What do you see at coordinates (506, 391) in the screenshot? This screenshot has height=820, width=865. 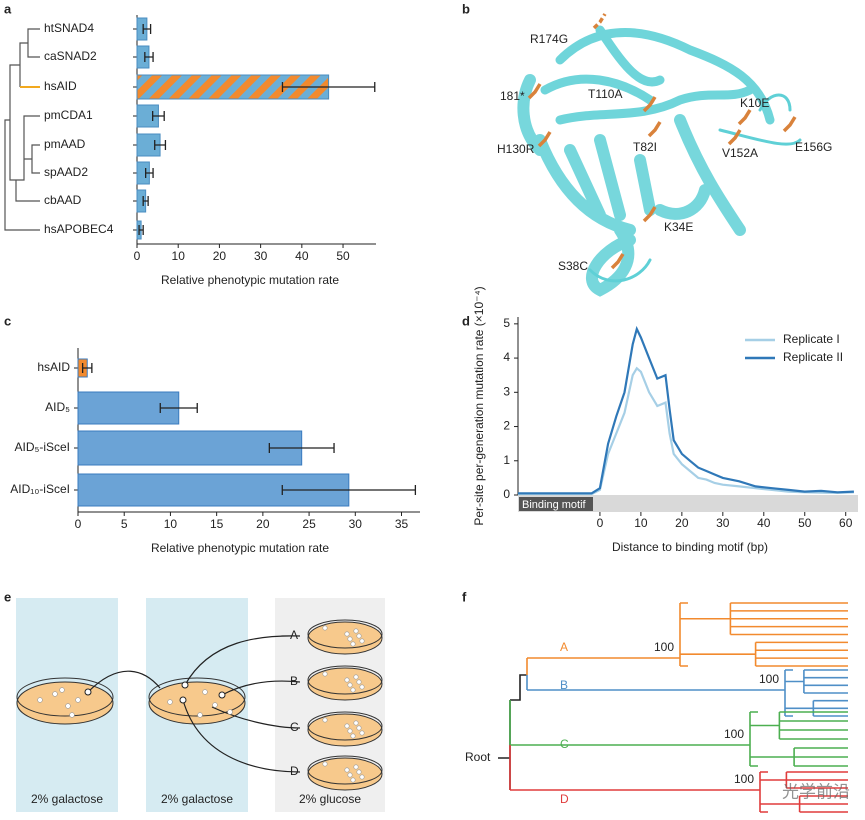 I see `y-tick-label: 3` at bounding box center [506, 391].